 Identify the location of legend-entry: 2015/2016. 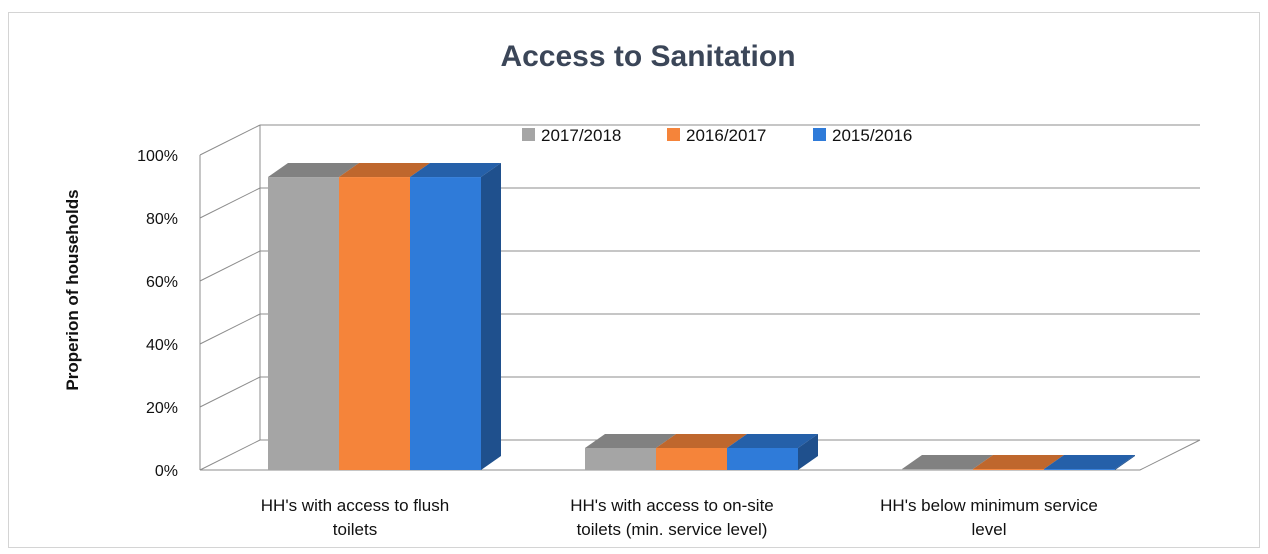
(862, 135).